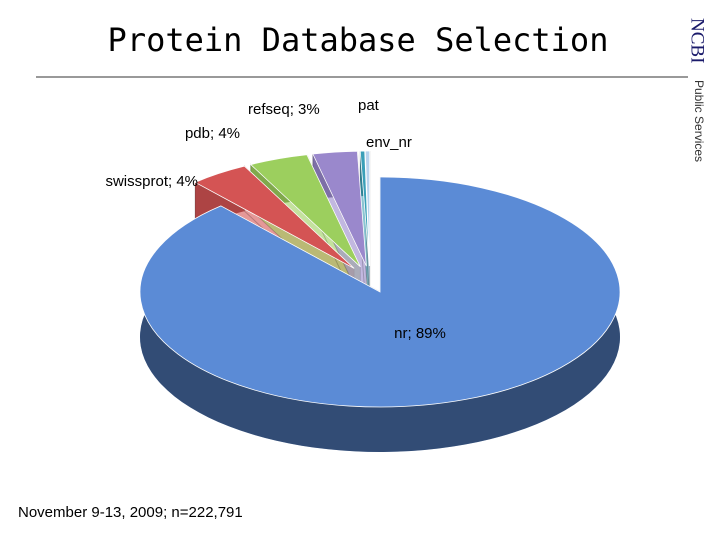 The image size is (720, 540). Describe the element at coordinates (699, 121) in the screenshot. I see `logo-text: Public Services` at that location.